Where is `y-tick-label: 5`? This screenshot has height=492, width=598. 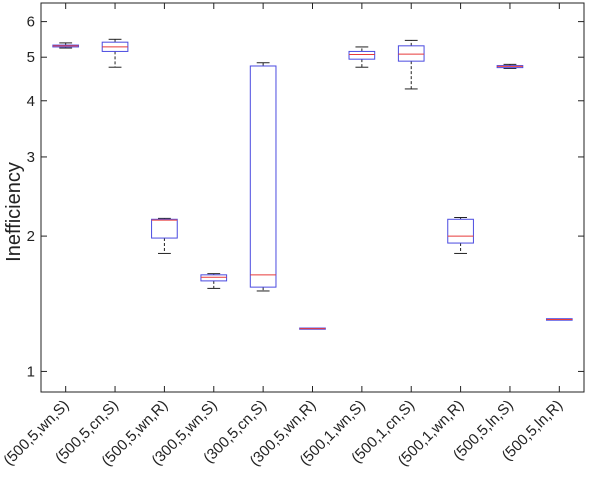
y-tick-label: 5 is located at coordinates (31, 57).